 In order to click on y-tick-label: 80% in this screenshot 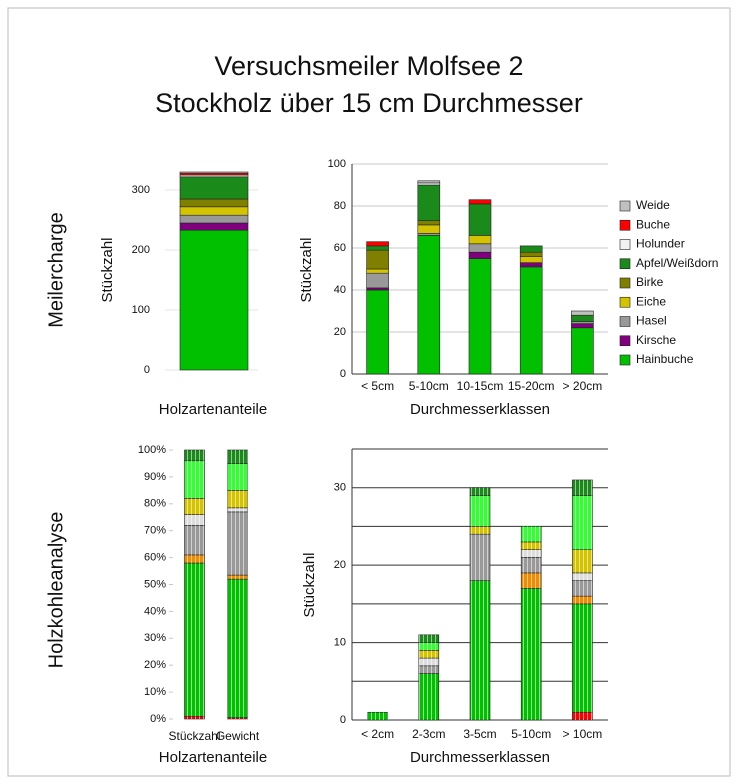, I will do `click(155, 504)`.